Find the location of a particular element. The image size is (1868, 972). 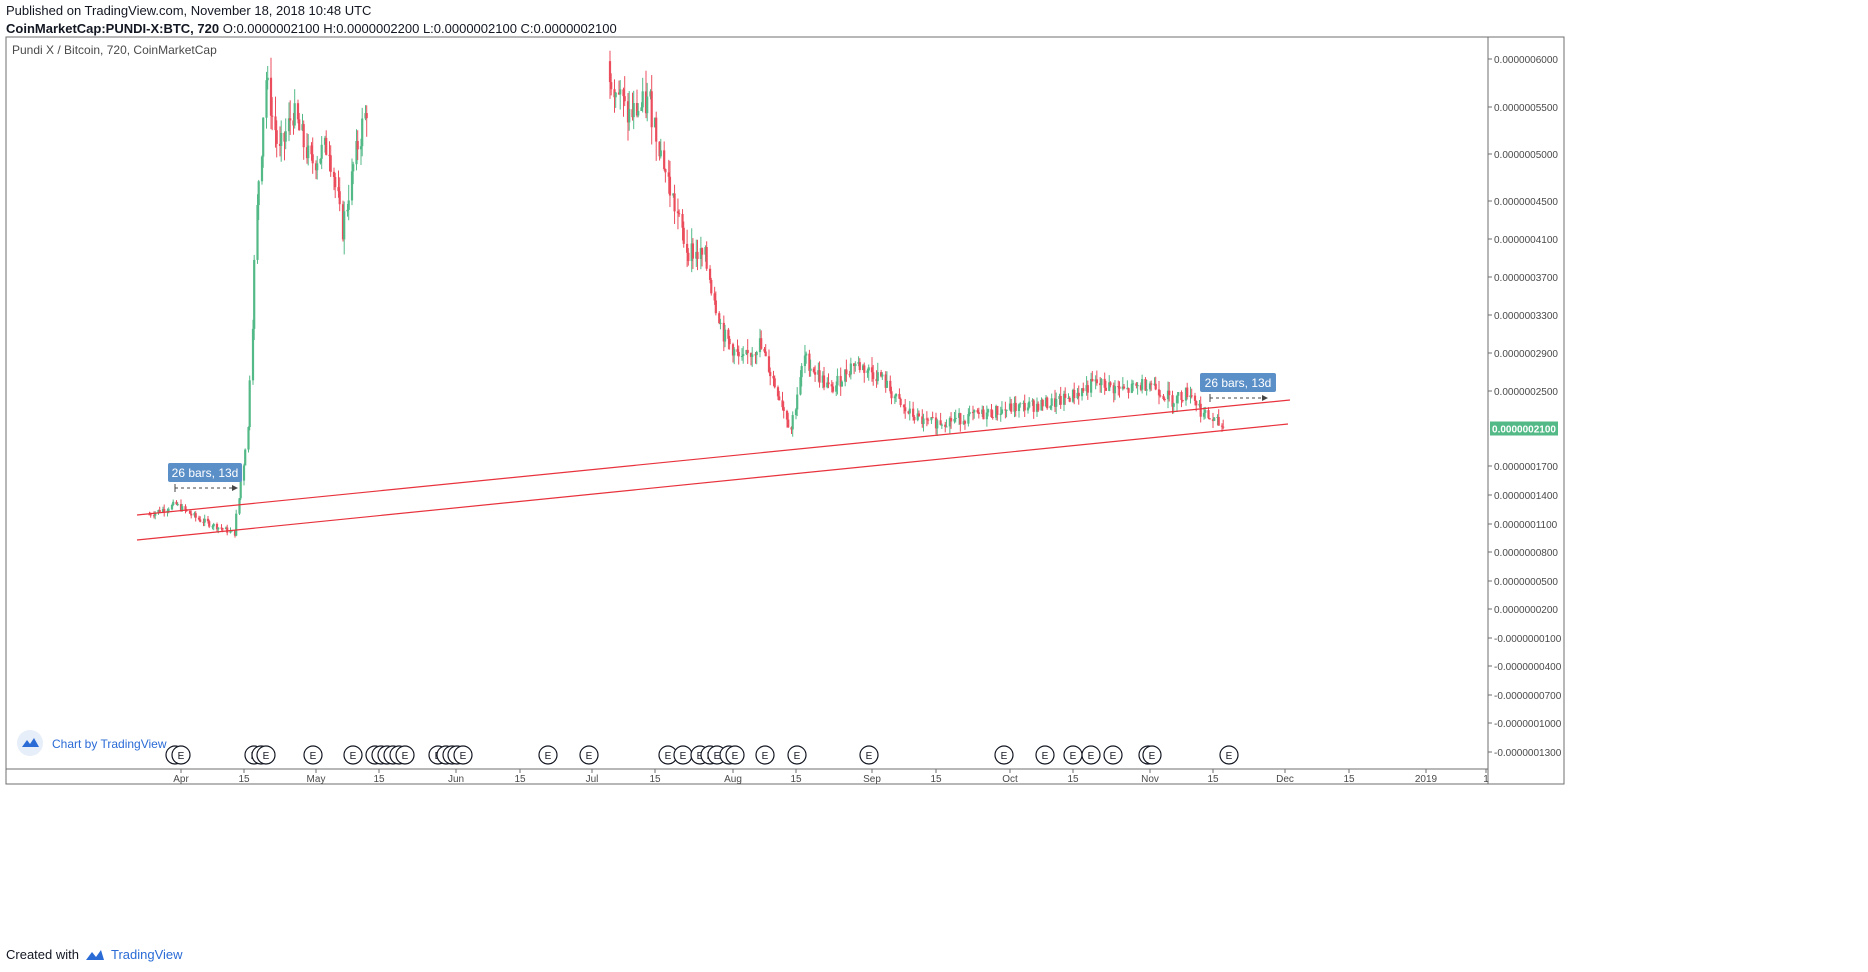

tradingview-watermark: Chart by TradingView is located at coordinates (92, 743).